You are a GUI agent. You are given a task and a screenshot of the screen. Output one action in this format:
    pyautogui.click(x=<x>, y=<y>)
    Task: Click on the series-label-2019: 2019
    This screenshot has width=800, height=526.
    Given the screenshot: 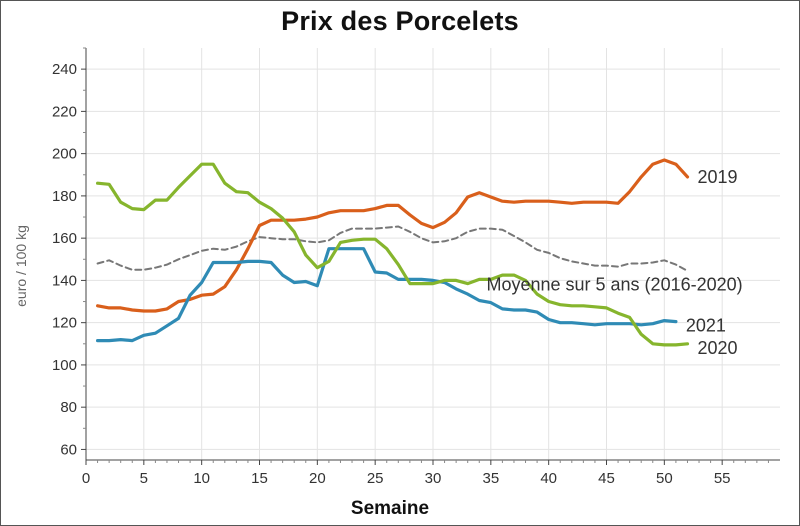 What is the action you would take?
    pyautogui.click(x=717, y=177)
    